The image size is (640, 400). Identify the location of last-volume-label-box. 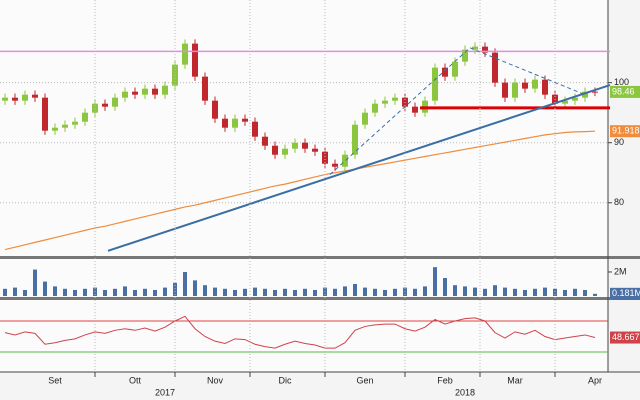
(625, 293).